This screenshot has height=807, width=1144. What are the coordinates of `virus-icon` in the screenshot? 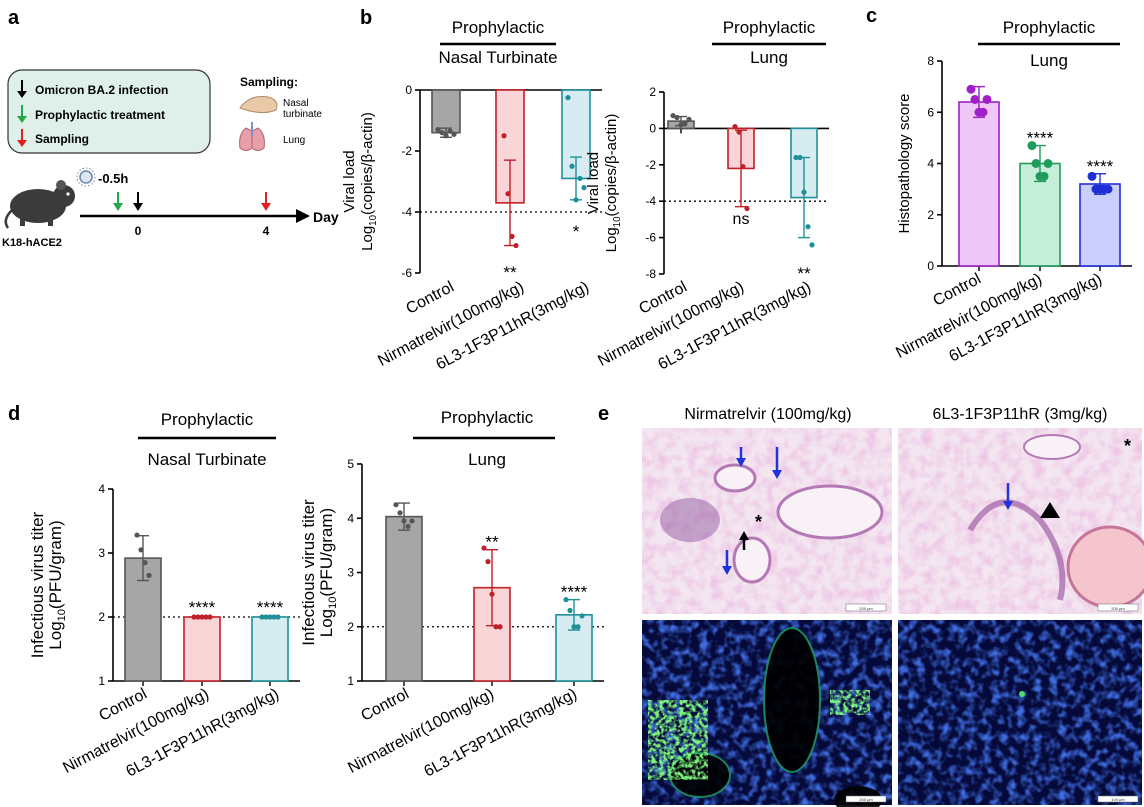 It's located at (86, 177).